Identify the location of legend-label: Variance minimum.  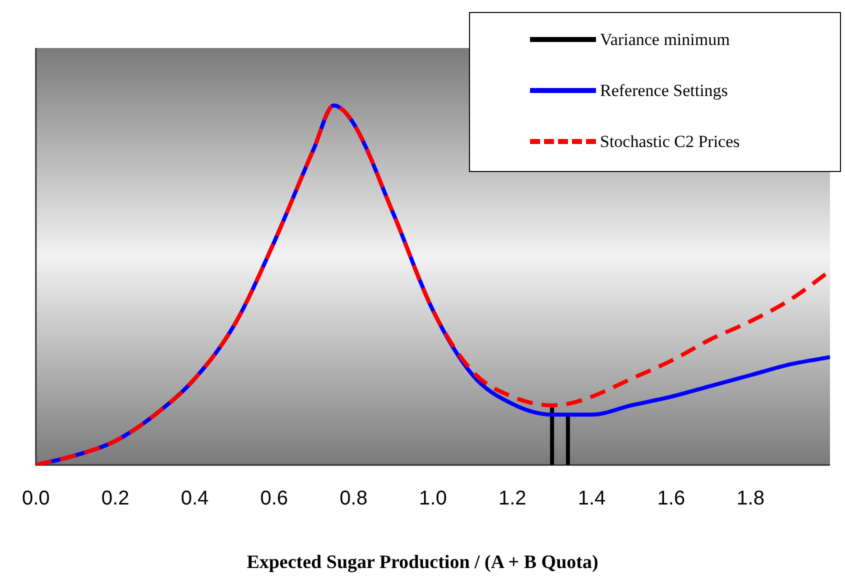
(665, 40).